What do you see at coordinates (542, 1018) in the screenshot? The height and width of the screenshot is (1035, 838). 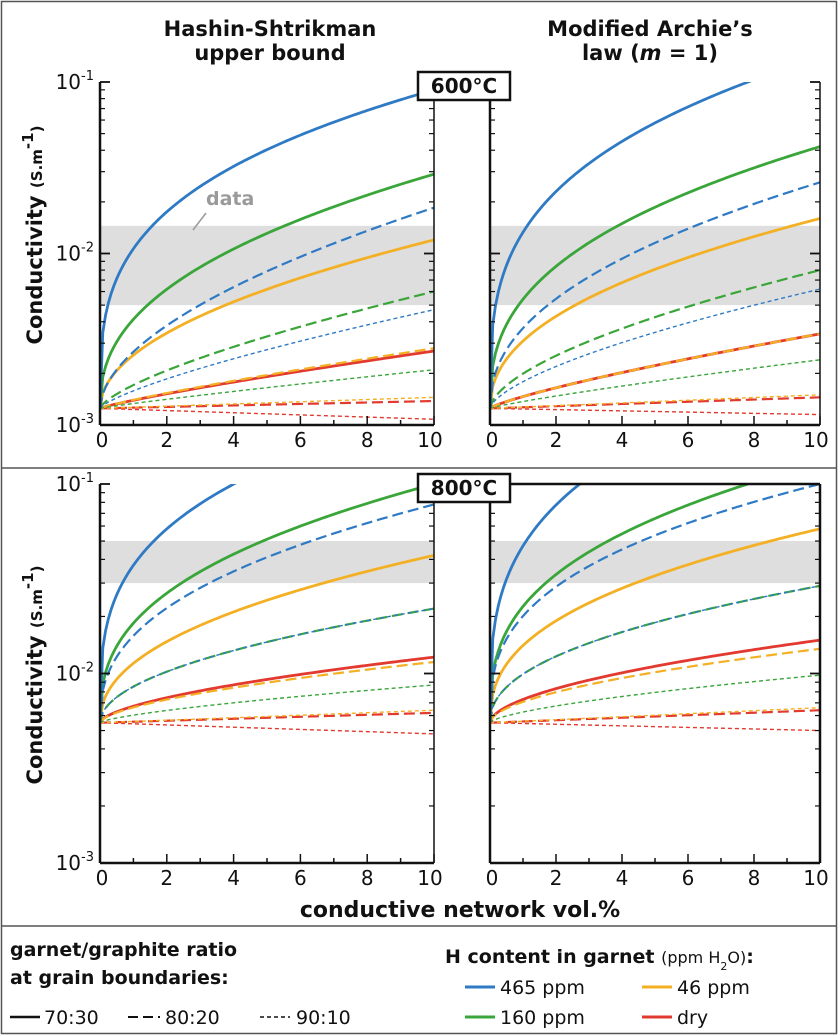 I see `legend-160-label: 160 ppm` at bounding box center [542, 1018].